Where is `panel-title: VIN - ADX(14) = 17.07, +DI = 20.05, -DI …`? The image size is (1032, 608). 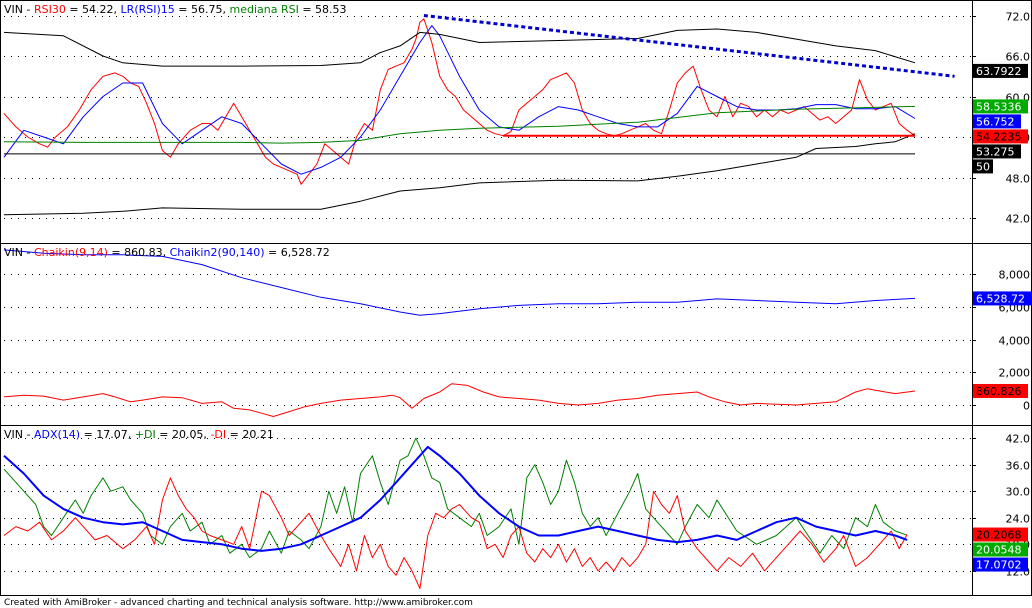 panel-title: VIN - ADX(14) = 17.07, +DI = 20.05, -DI … is located at coordinates (139, 434).